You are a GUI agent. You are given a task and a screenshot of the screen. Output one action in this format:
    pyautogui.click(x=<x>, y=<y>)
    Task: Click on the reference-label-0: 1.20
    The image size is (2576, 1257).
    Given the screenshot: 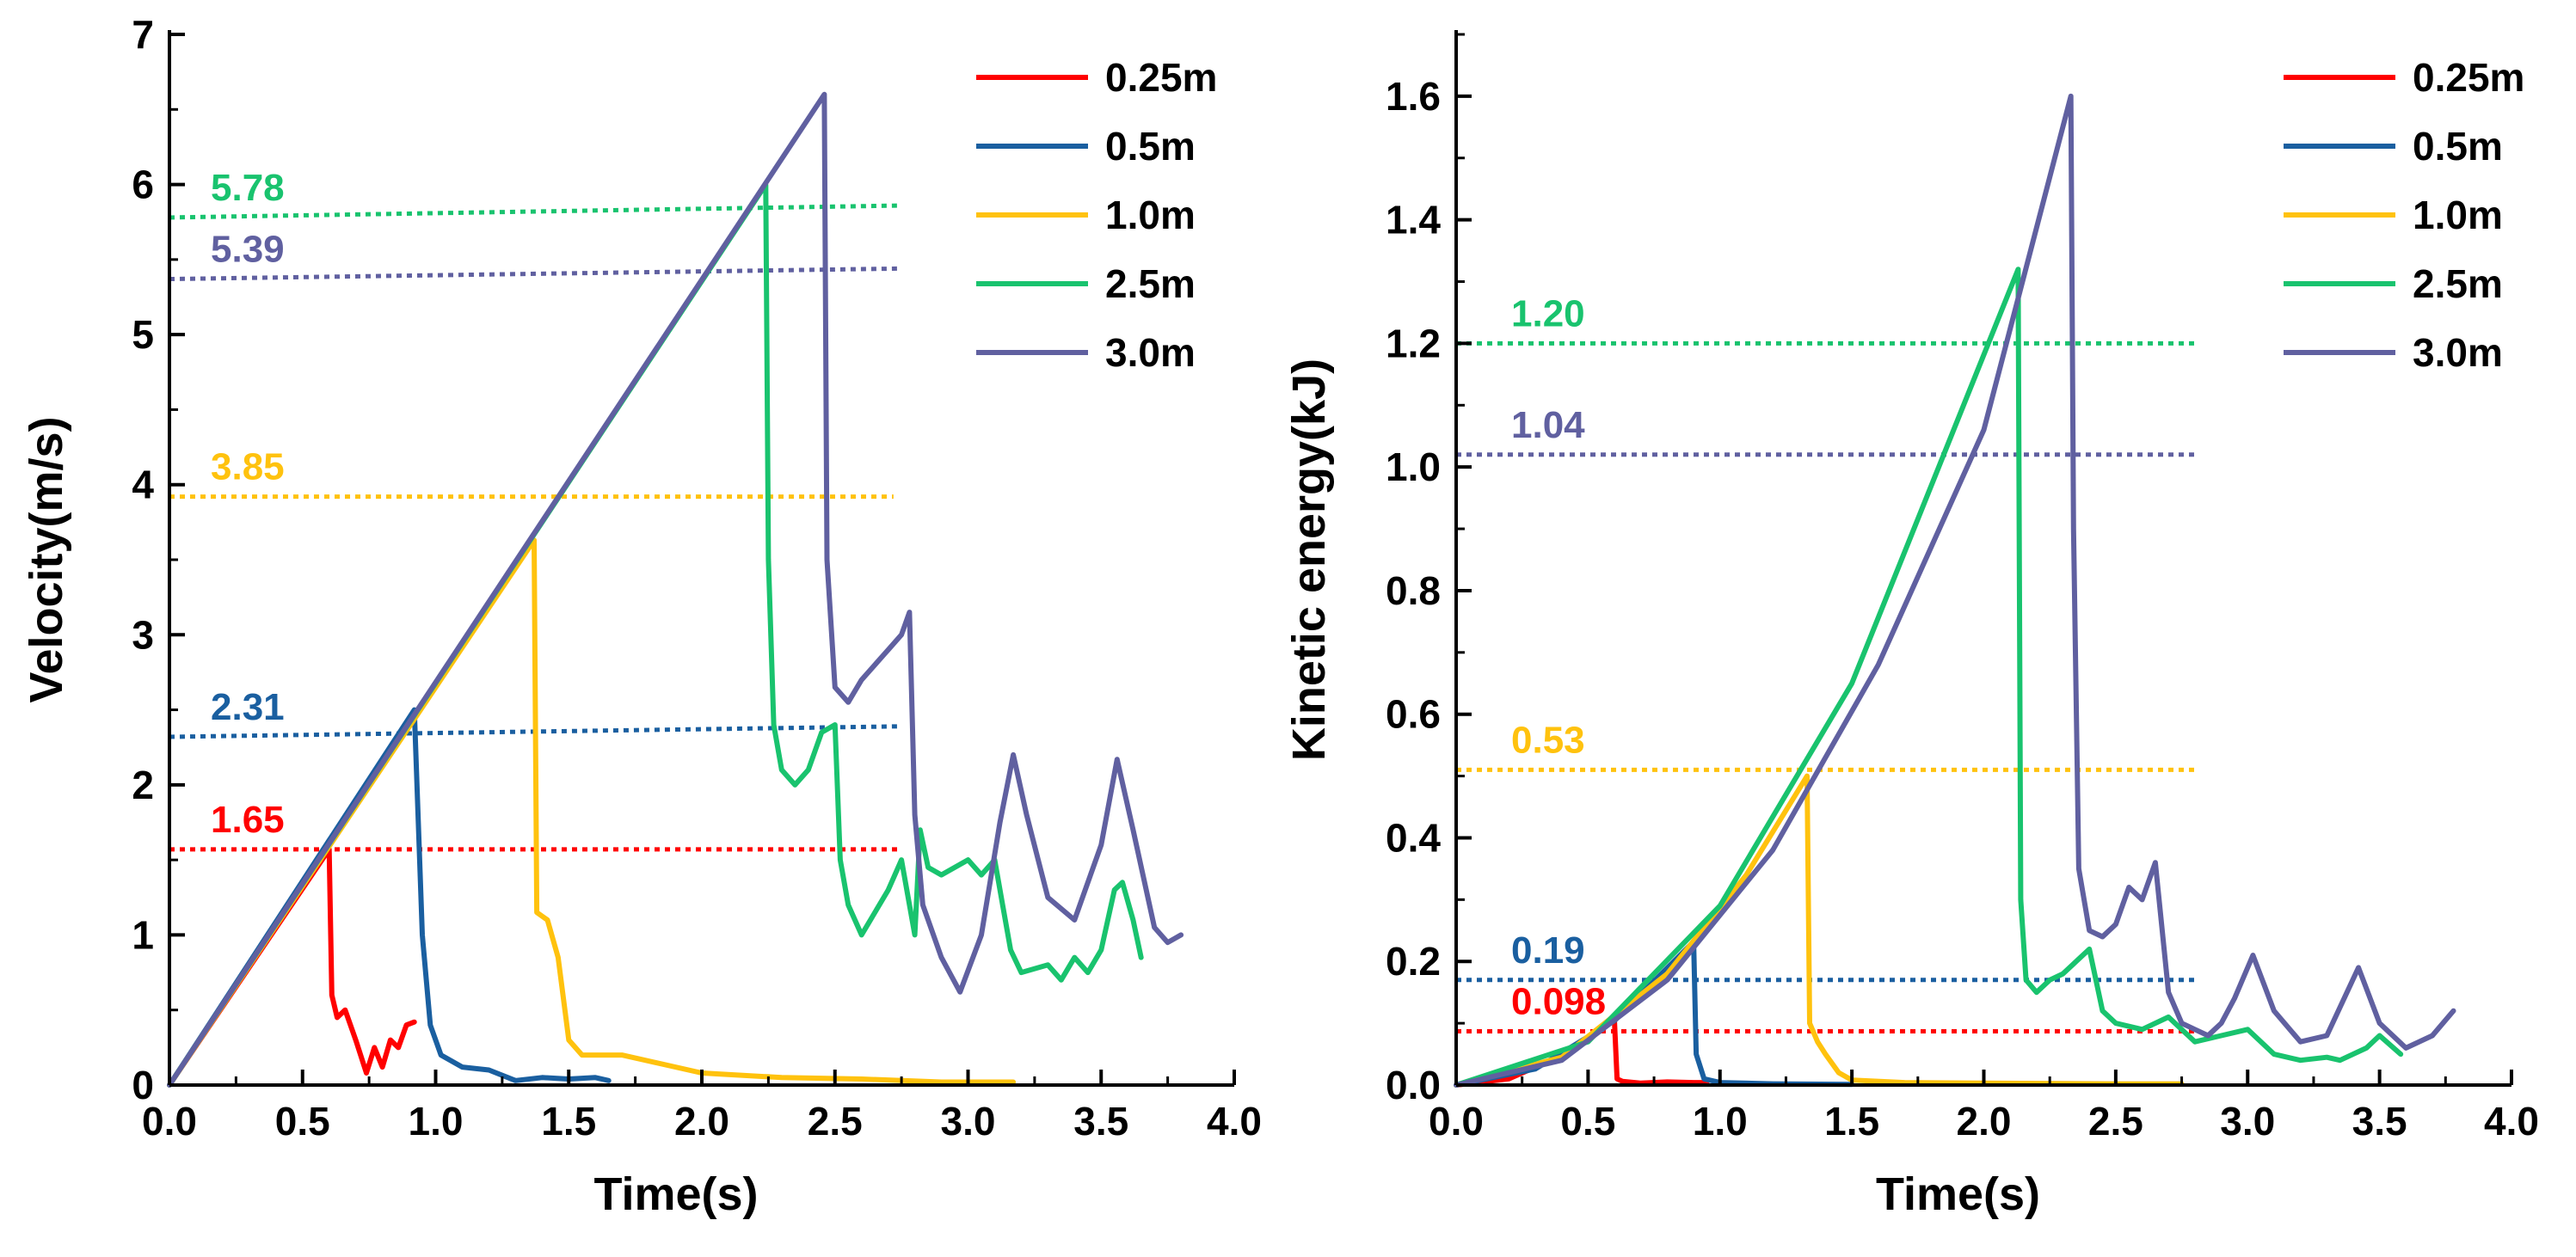 What is the action you would take?
    pyautogui.click(x=1548, y=313)
    